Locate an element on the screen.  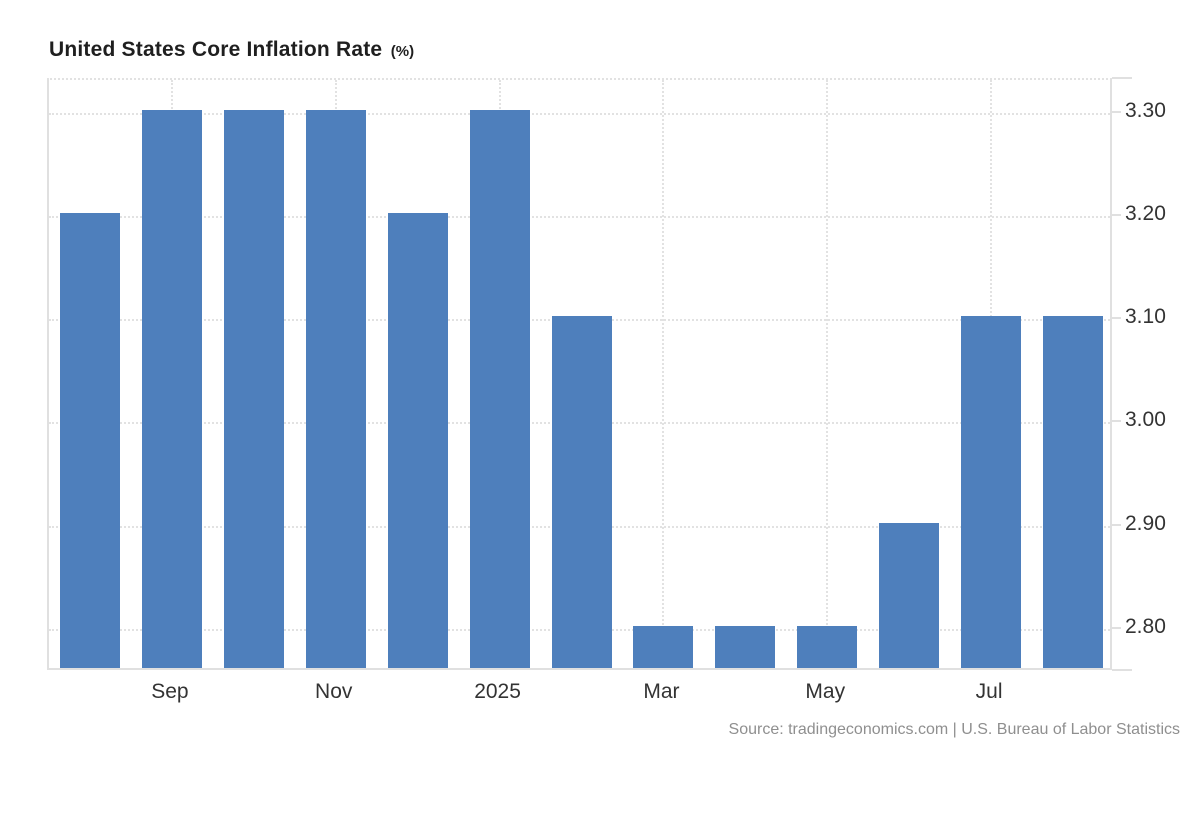
x-axis-label: 2025 is located at coordinates (497, 691).